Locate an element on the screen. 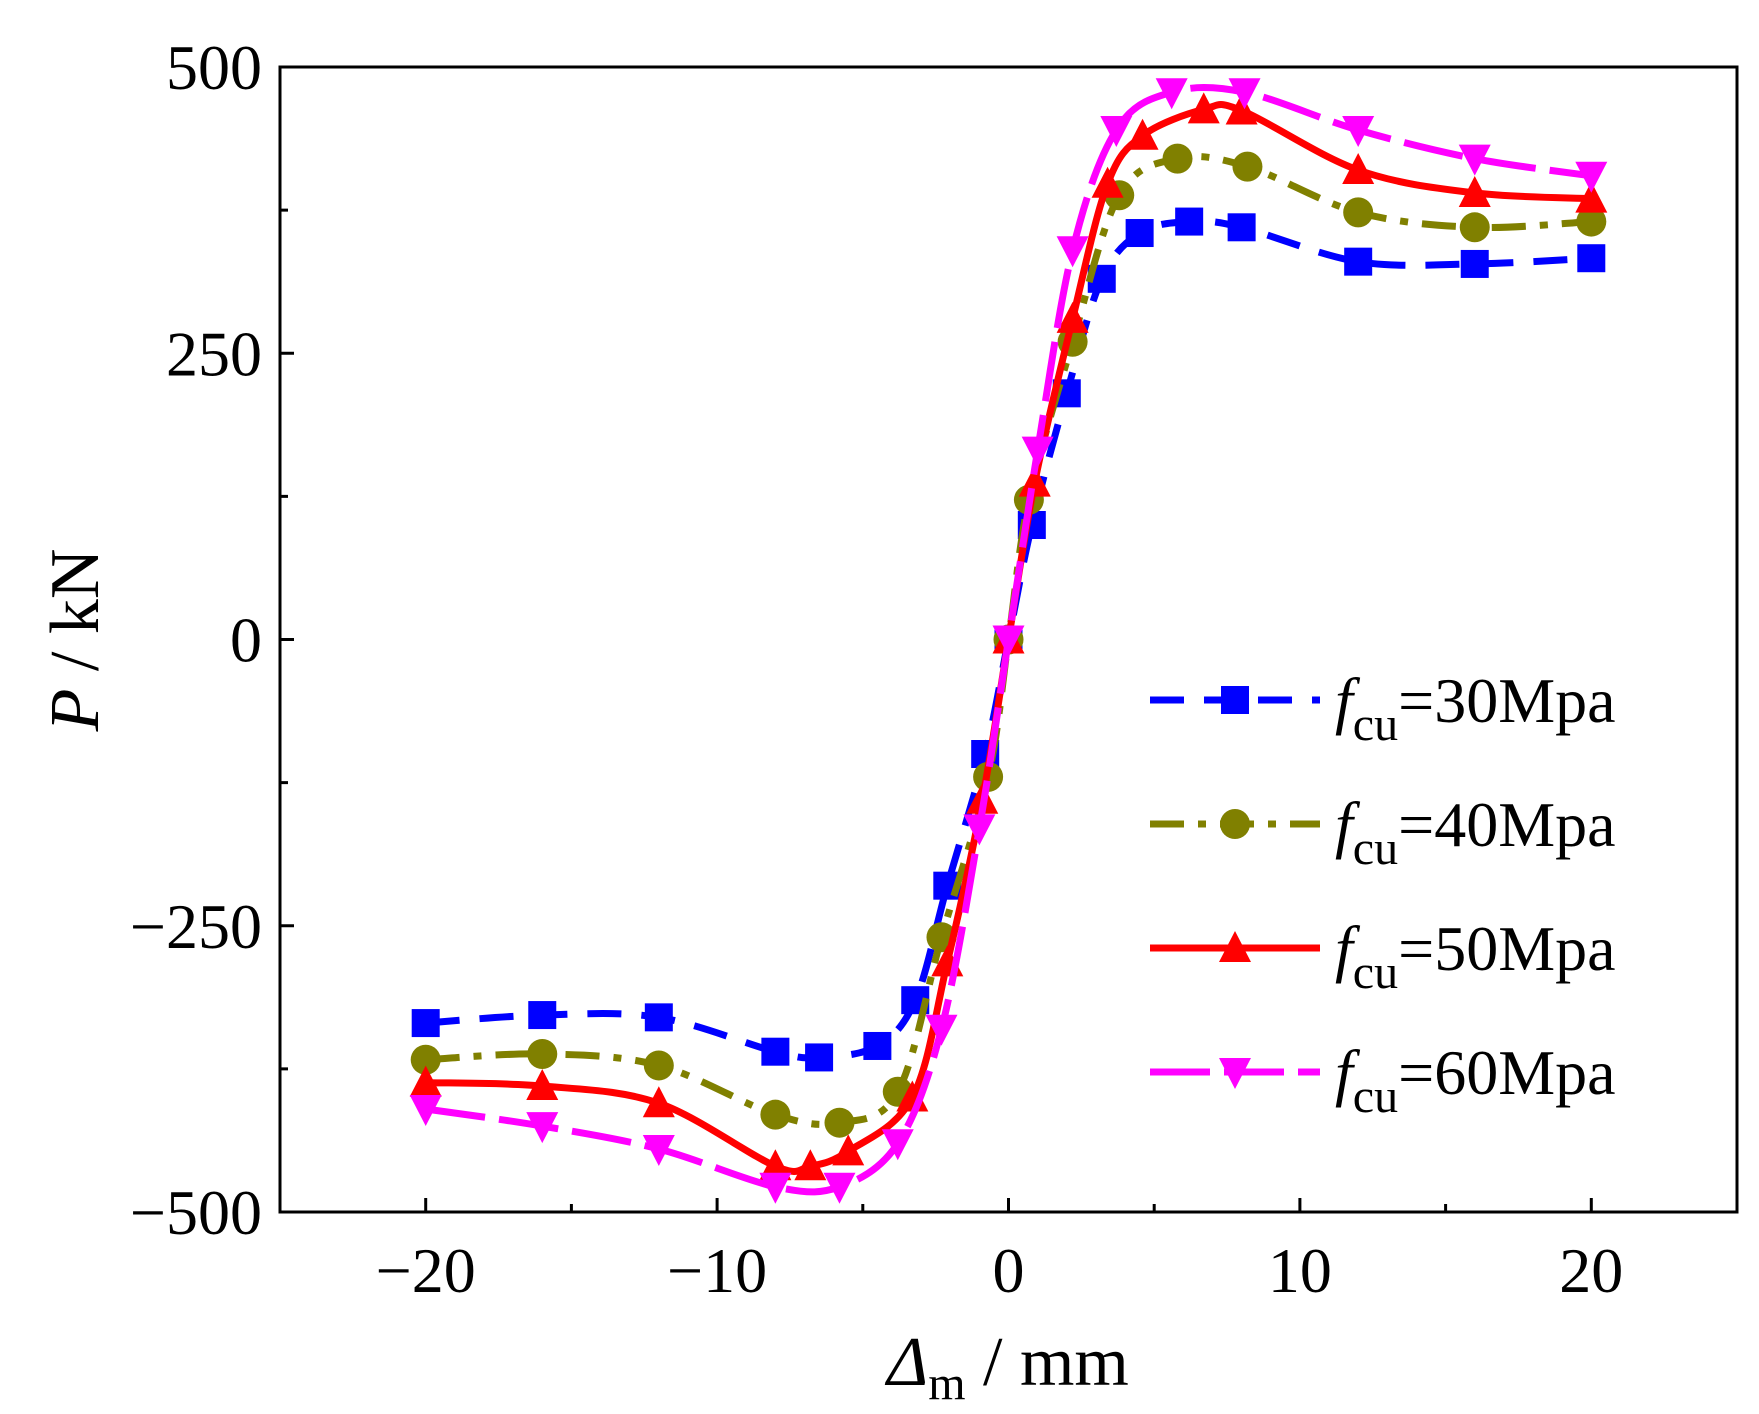 Image resolution: width=1759 pixels, height=1414 pixels. y-axis-title: P / kN is located at coordinates (75, 641).